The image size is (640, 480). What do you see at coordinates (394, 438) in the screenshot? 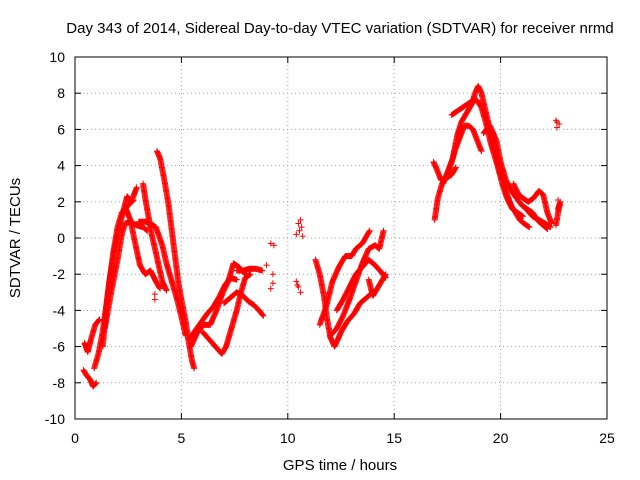
I see `x-tick-label: 15` at bounding box center [394, 438].